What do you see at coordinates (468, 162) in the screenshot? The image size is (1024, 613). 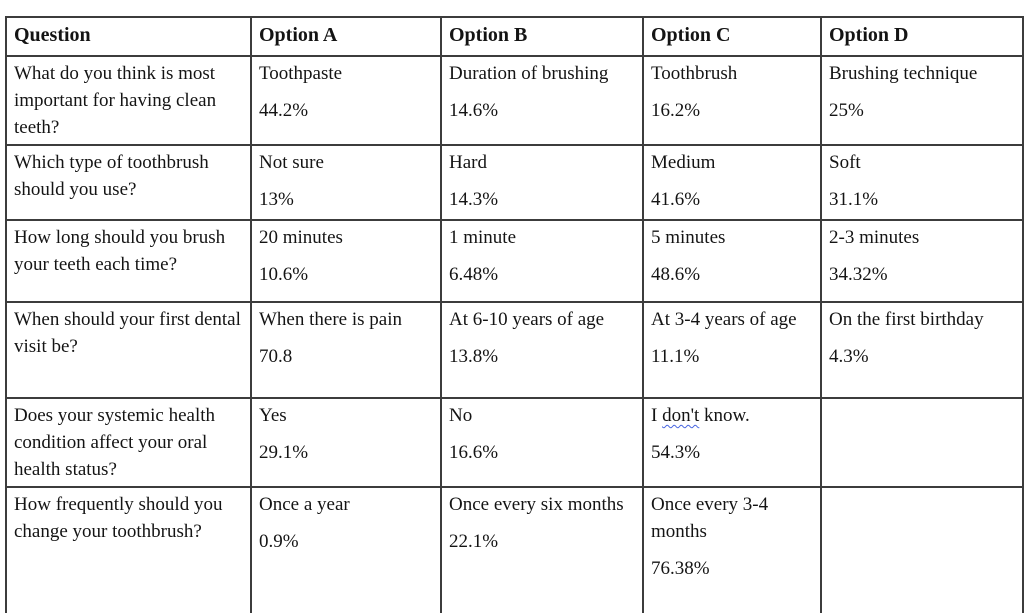 I see `option-label: Hard` at bounding box center [468, 162].